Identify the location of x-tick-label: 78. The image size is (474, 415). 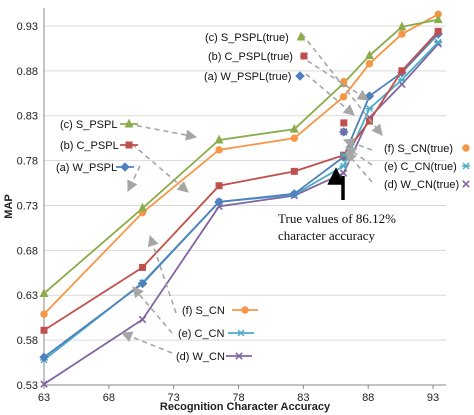
(238, 398).